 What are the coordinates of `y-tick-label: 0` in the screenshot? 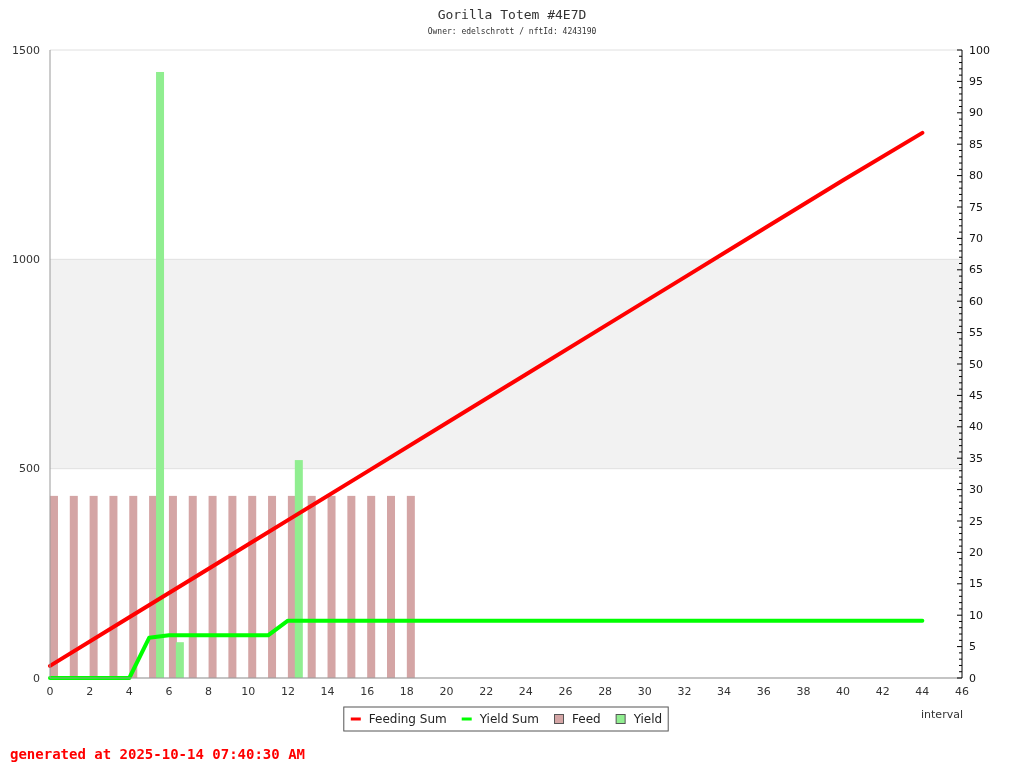 It's located at (36, 678).